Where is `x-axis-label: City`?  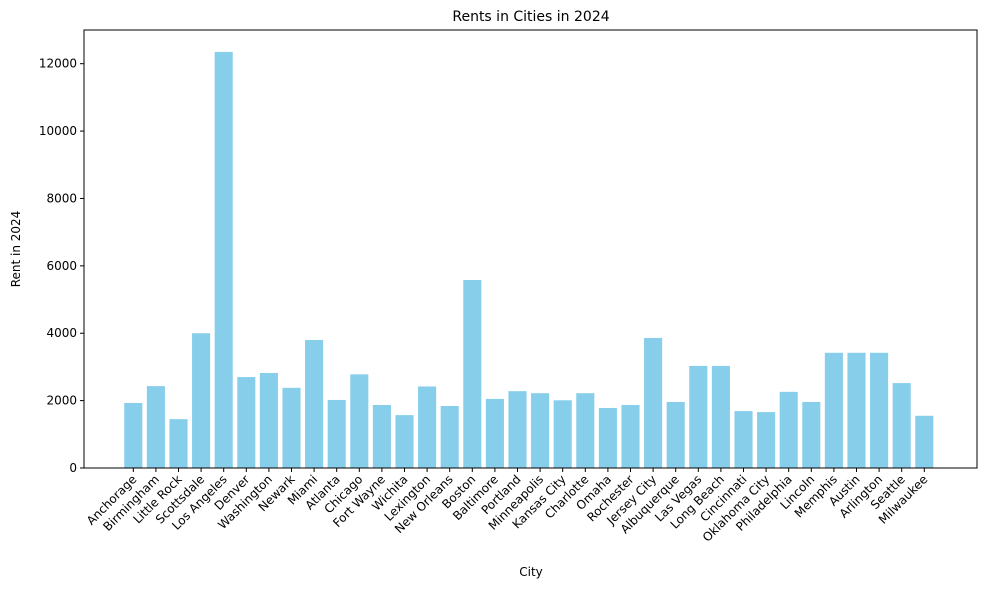 x-axis-label: City is located at coordinates (531, 572).